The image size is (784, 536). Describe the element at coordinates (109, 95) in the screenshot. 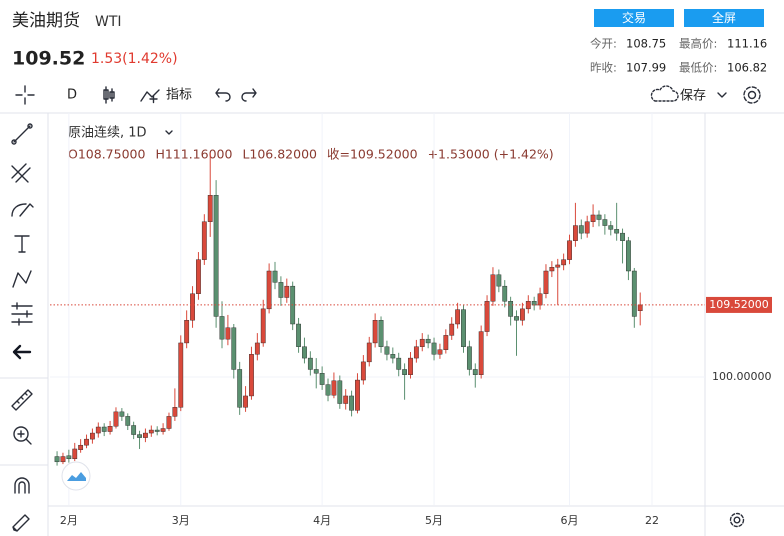

I see `chart-type` at that location.